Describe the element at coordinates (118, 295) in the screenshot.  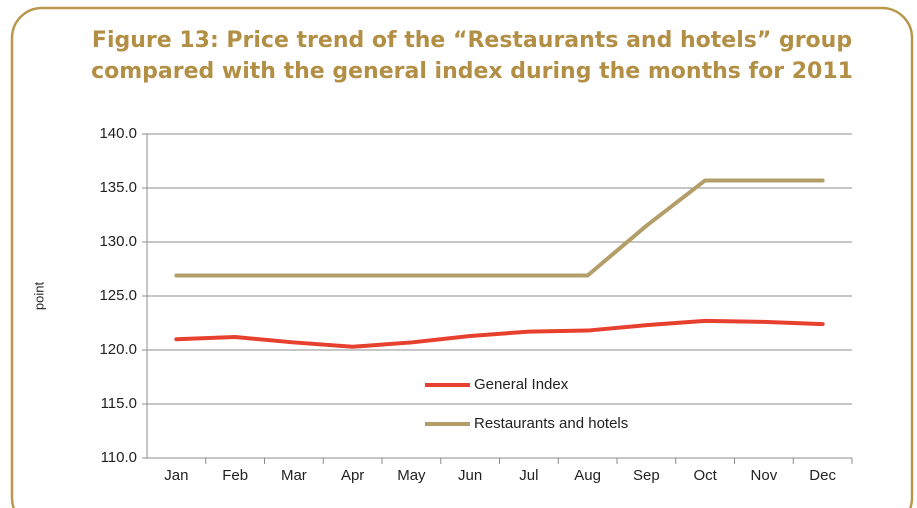
I see `y-tick-label: 125.0` at that location.